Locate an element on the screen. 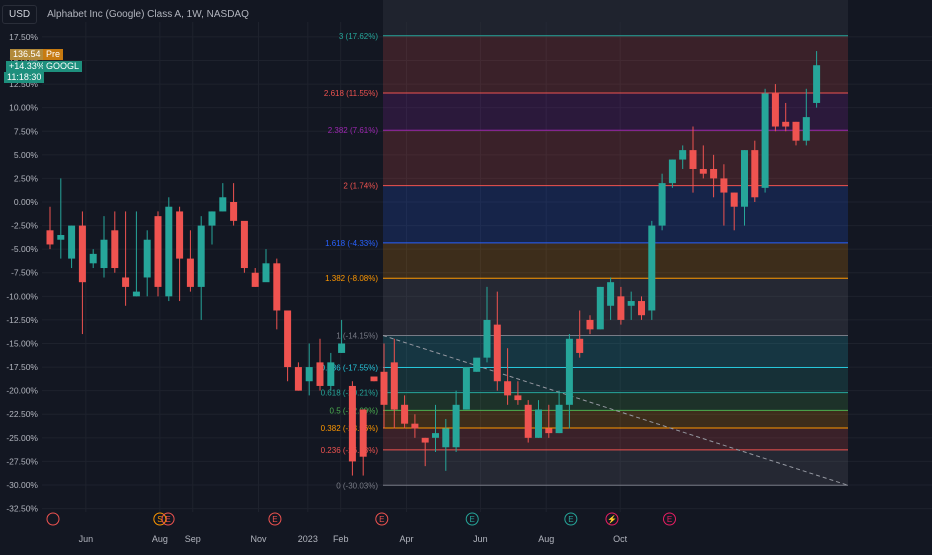  y-tick-label: -5.00% is located at coordinates (24, 249).